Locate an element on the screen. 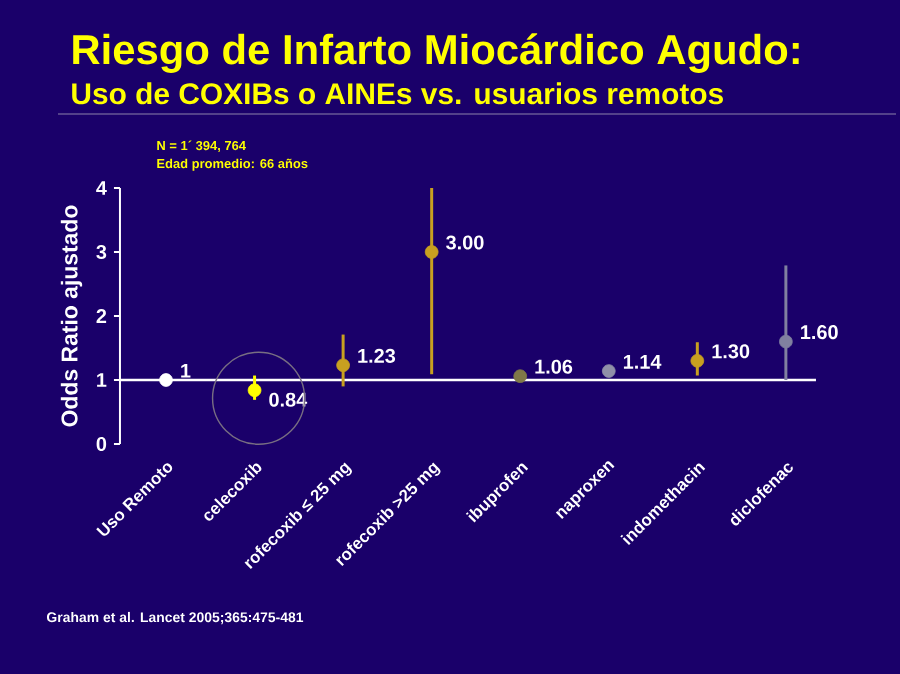  y-tick-label: 3 is located at coordinates (101, 252).